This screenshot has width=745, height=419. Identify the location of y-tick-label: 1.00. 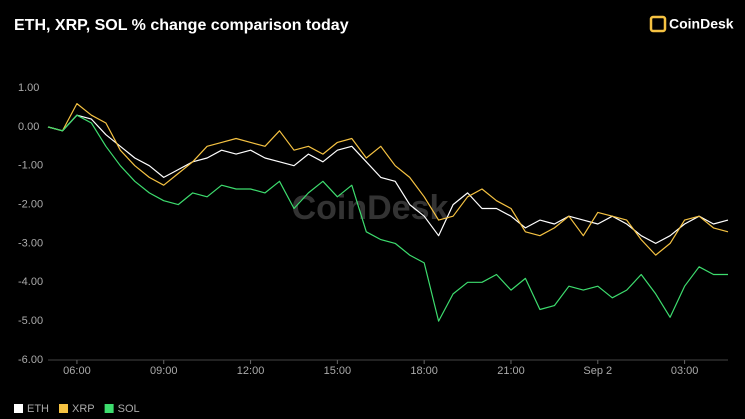
(28, 88).